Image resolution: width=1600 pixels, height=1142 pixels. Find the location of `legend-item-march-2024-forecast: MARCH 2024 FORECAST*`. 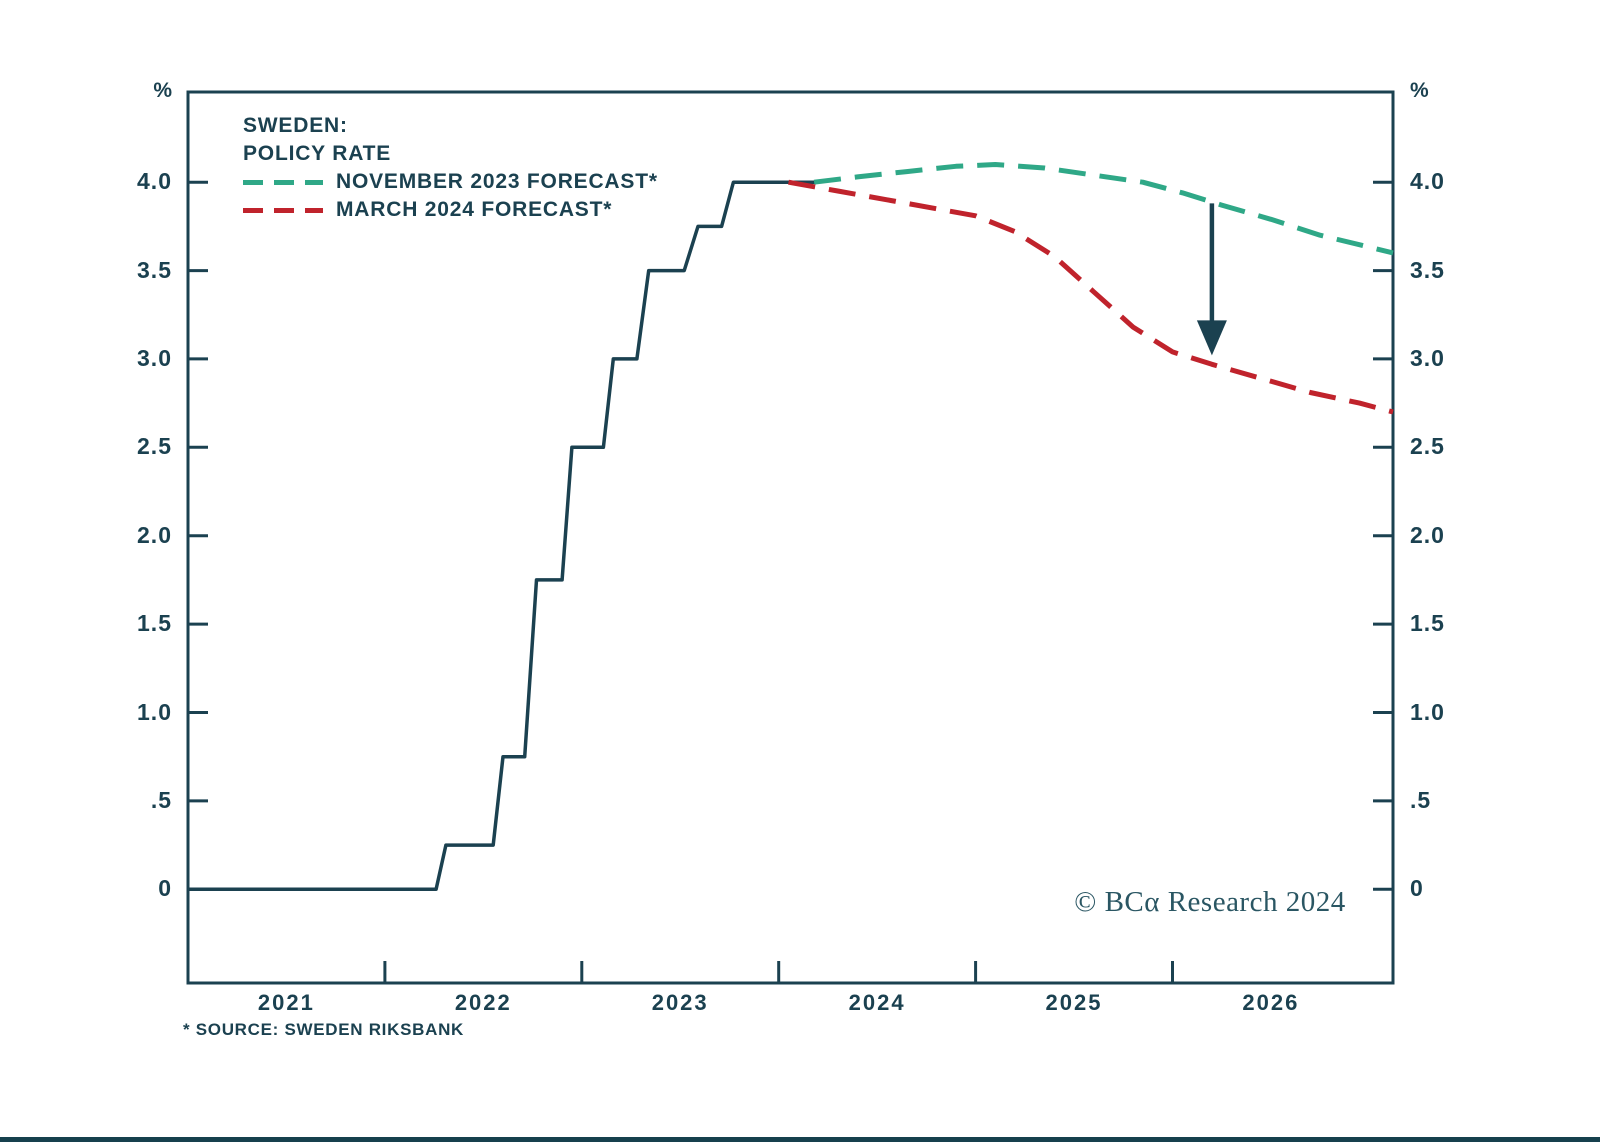

legend-item-march-2024-forecast: MARCH 2024 FORECAST* is located at coordinates (450, 210).